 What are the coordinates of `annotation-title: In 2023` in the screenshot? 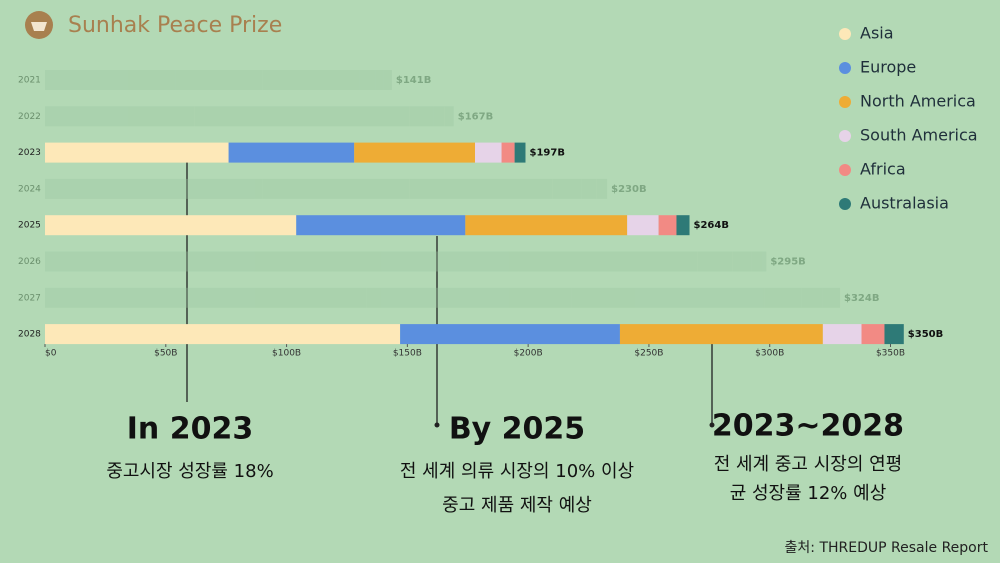 It's located at (190, 429).